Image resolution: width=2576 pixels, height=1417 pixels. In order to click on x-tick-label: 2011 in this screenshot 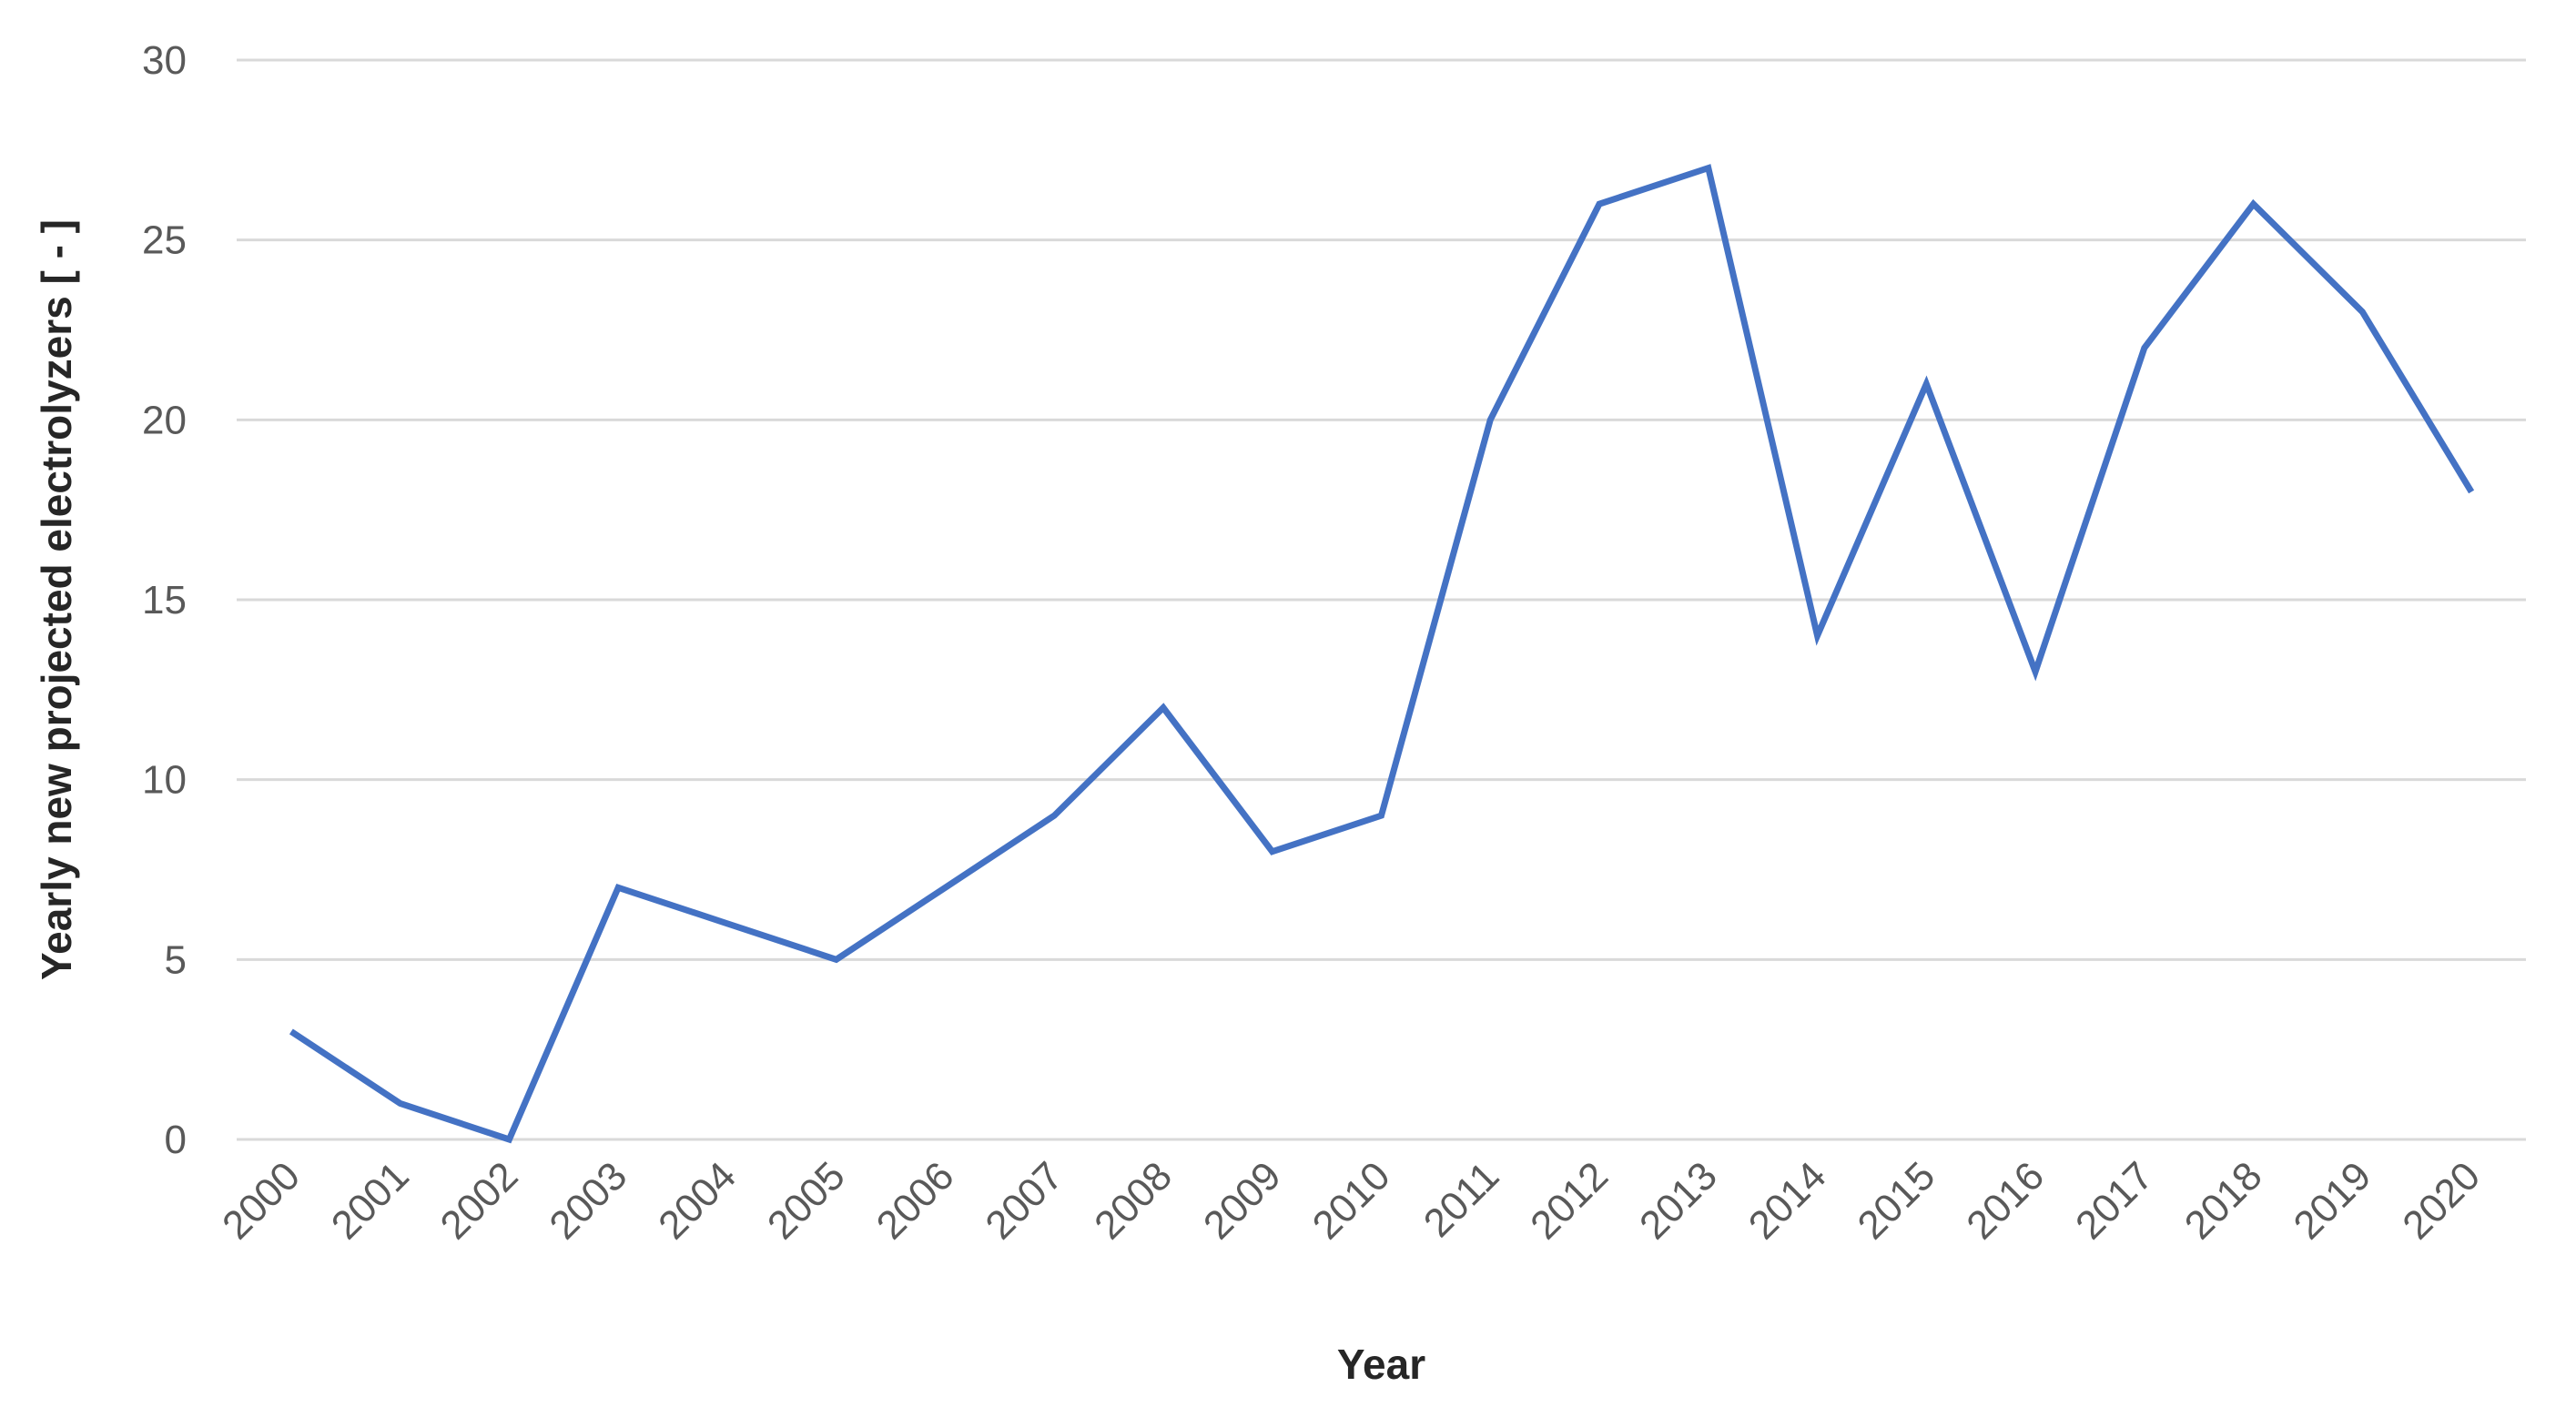, I will do `click(1461, 1199)`.